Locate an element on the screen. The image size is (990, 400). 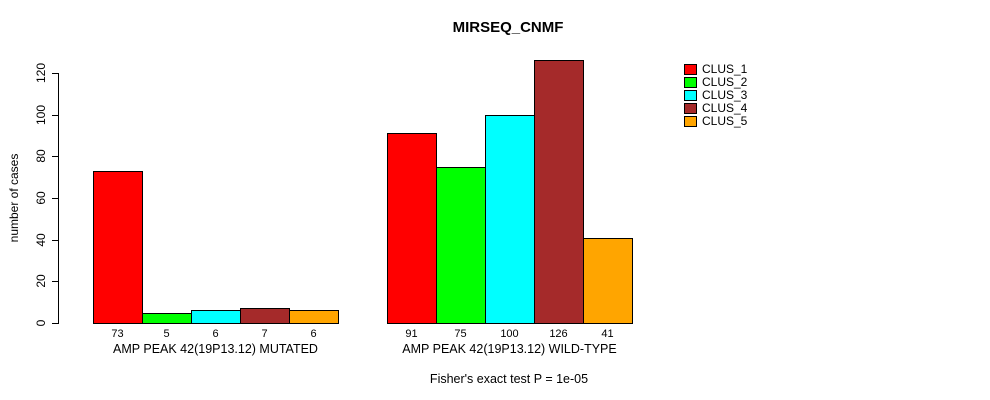
bar-value-label: 100 is located at coordinates (509, 334).